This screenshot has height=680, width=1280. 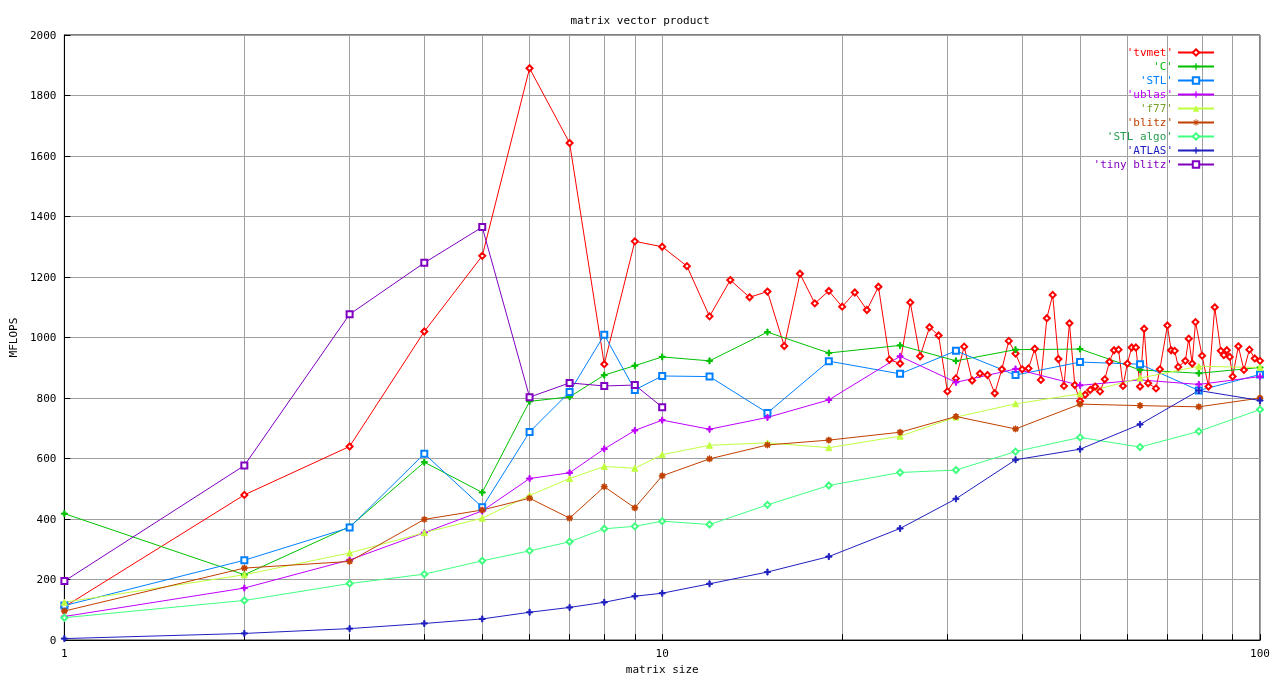 What do you see at coordinates (46, 580) in the screenshot?
I see `y-tick-label: 200` at bounding box center [46, 580].